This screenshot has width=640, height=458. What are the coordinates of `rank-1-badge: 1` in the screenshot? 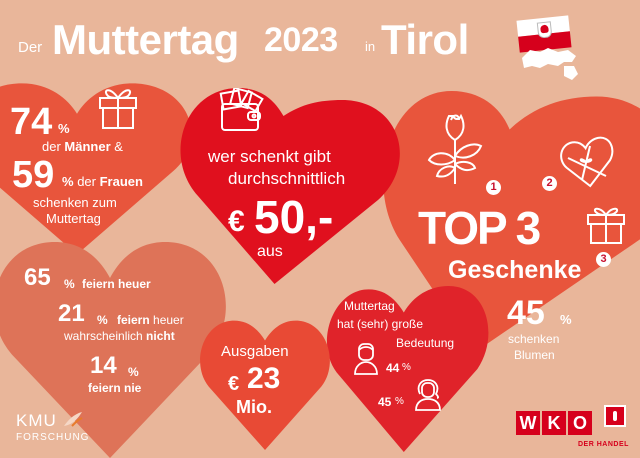 It's located at (493, 187).